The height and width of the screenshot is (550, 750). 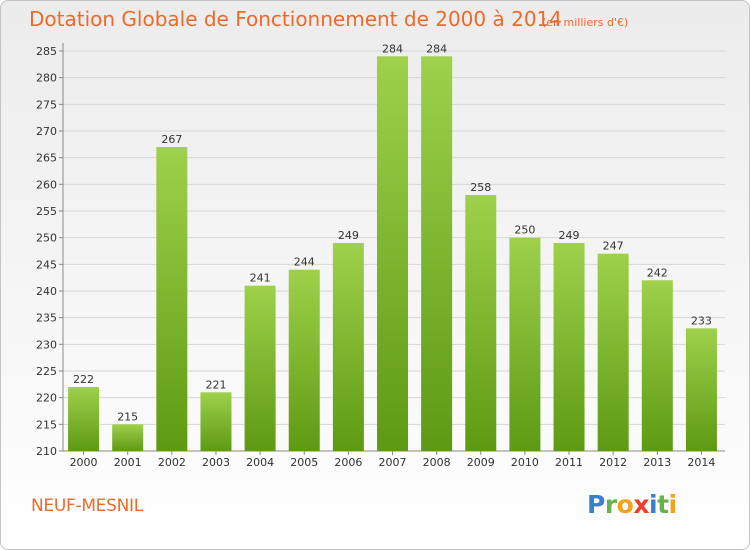 What do you see at coordinates (625, 504) in the screenshot?
I see `logo-letter: o` at bounding box center [625, 504].